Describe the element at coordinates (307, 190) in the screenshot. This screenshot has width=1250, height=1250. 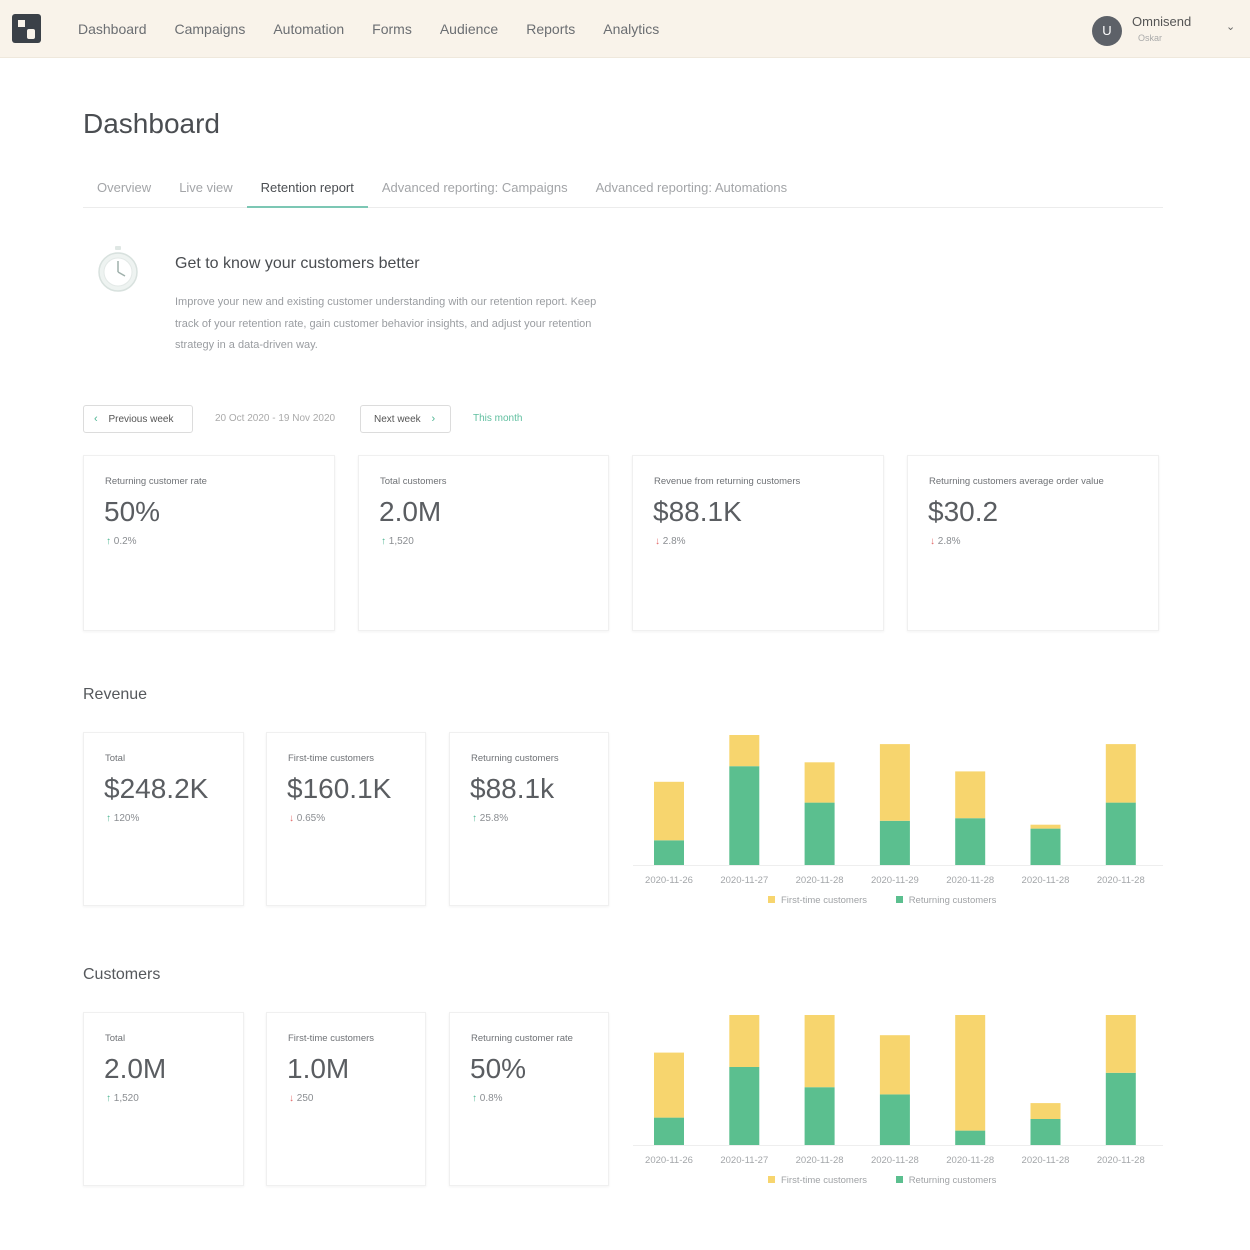
I see `tab-retention-report: Retention report` at that location.